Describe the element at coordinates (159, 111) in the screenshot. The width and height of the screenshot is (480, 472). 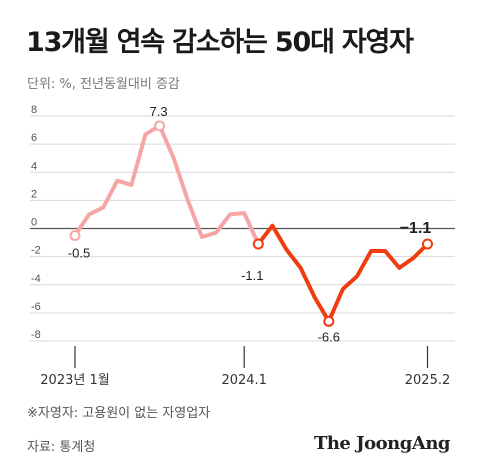
I see `data-label: 7.3` at that location.